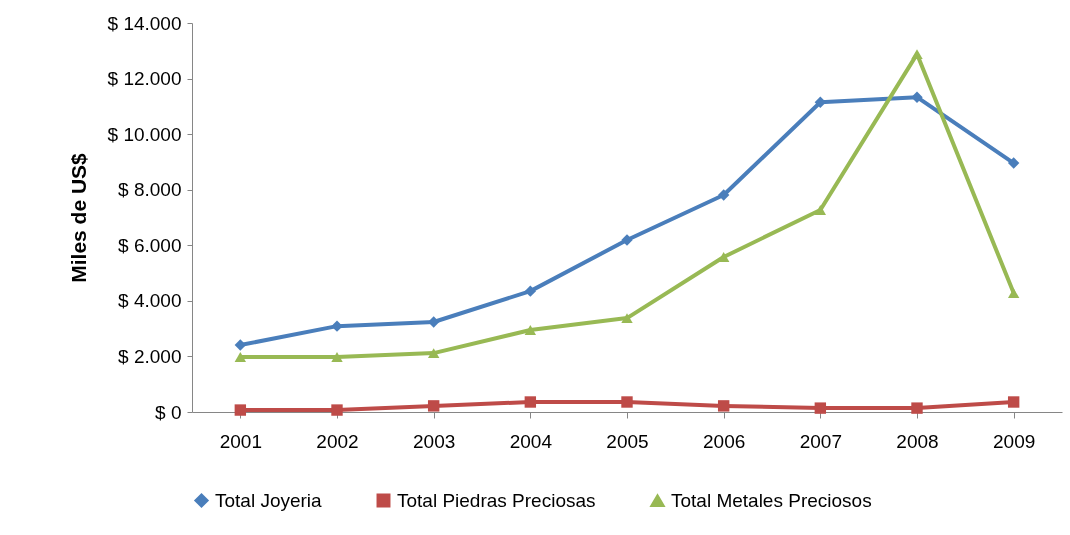  Describe the element at coordinates (724, 441) in the screenshot. I see `x-tick-label: 2006` at that location.